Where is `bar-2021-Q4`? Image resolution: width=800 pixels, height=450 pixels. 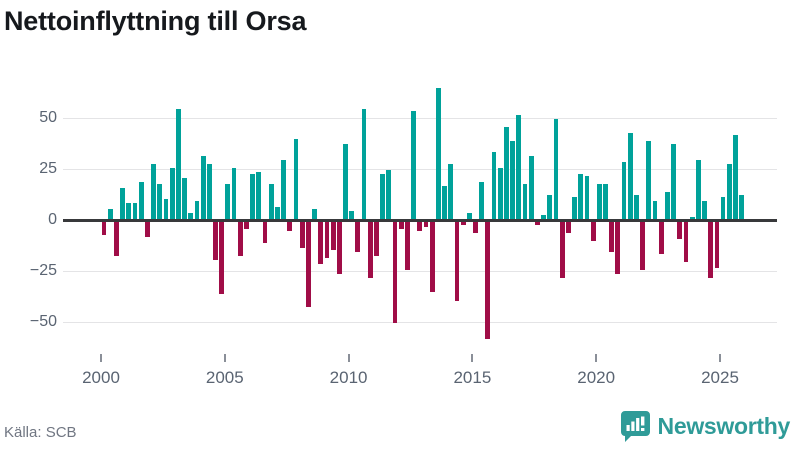 bar-2021-Q4 is located at coordinates (643, 245).